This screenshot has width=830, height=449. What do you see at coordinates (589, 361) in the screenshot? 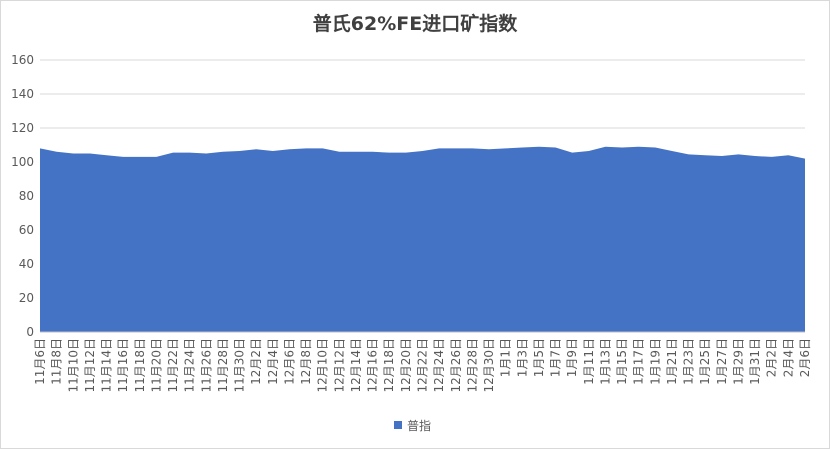
I see `x-tick-label: 1月11日` at bounding box center [589, 361].